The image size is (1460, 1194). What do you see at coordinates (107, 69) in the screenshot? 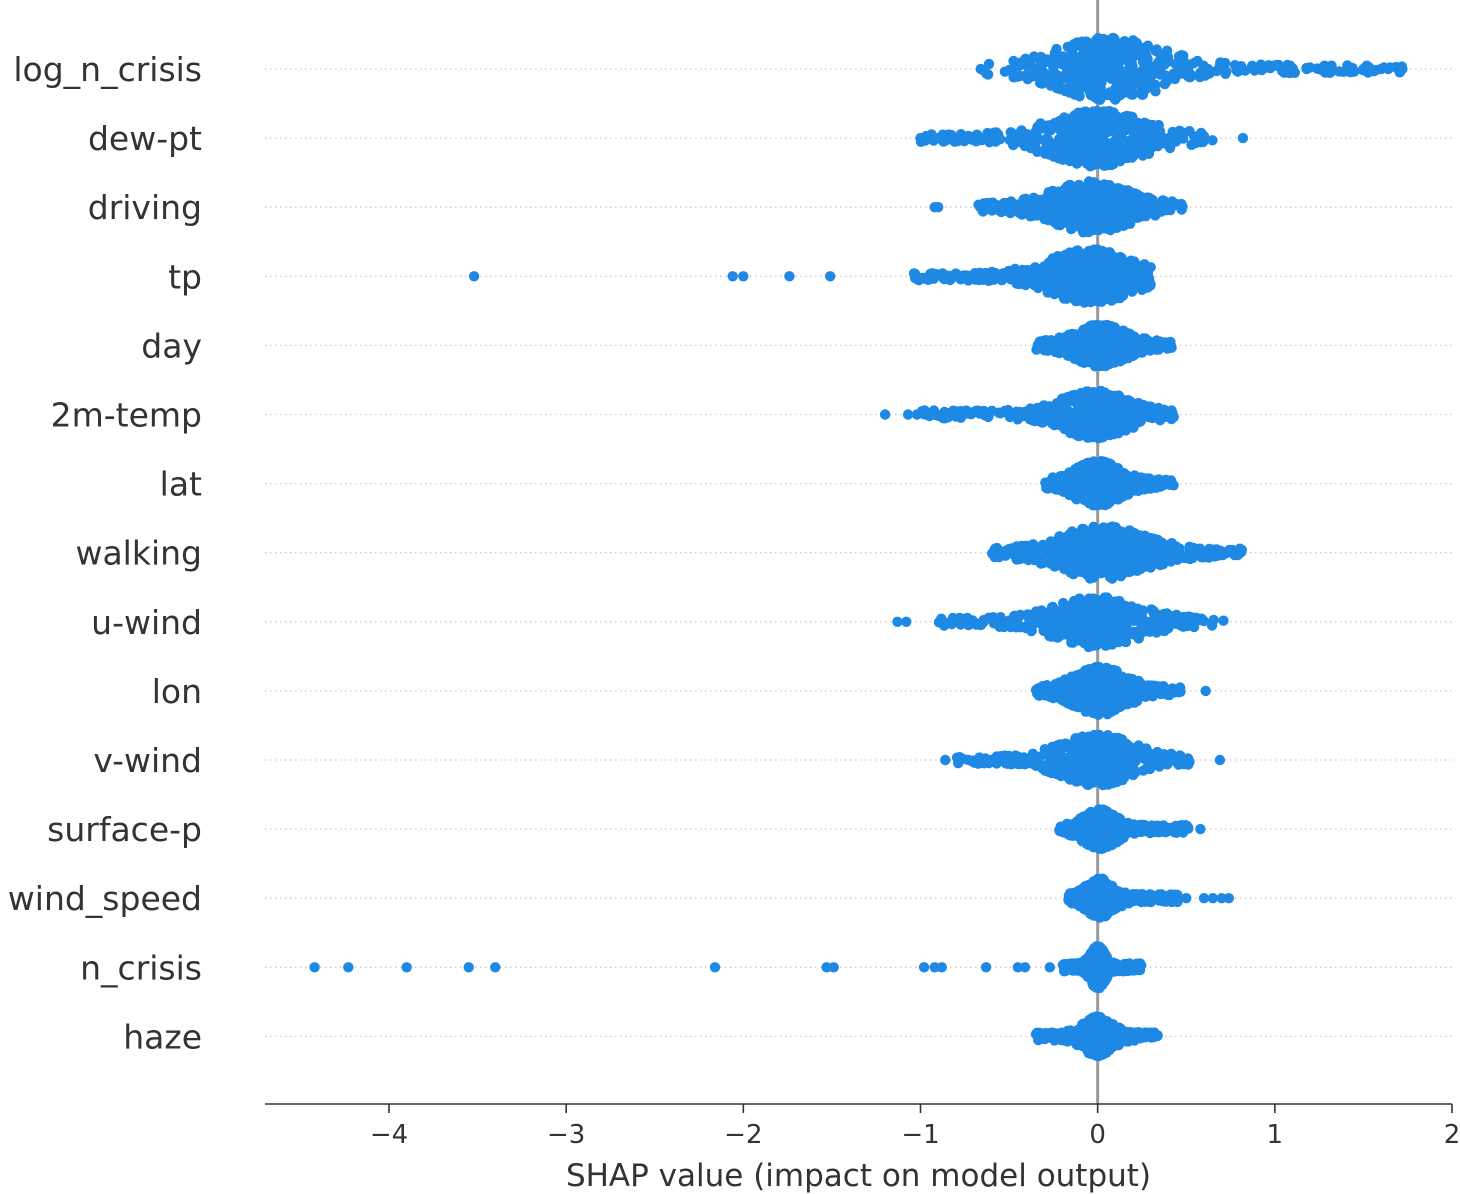
I see `feature-label: log_n_crisis` at bounding box center [107, 69].